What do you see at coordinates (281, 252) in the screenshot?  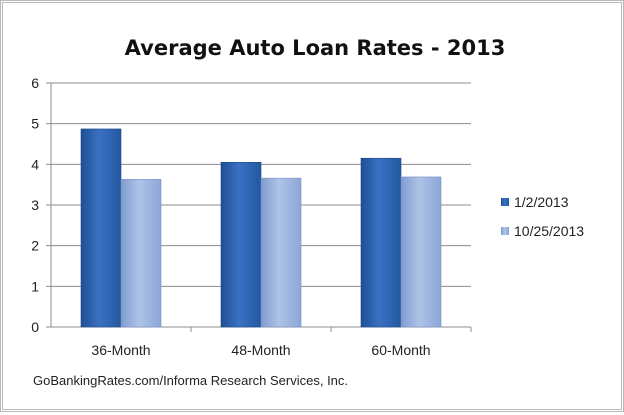 I see `bar-10-25-2013-48-month` at bounding box center [281, 252].